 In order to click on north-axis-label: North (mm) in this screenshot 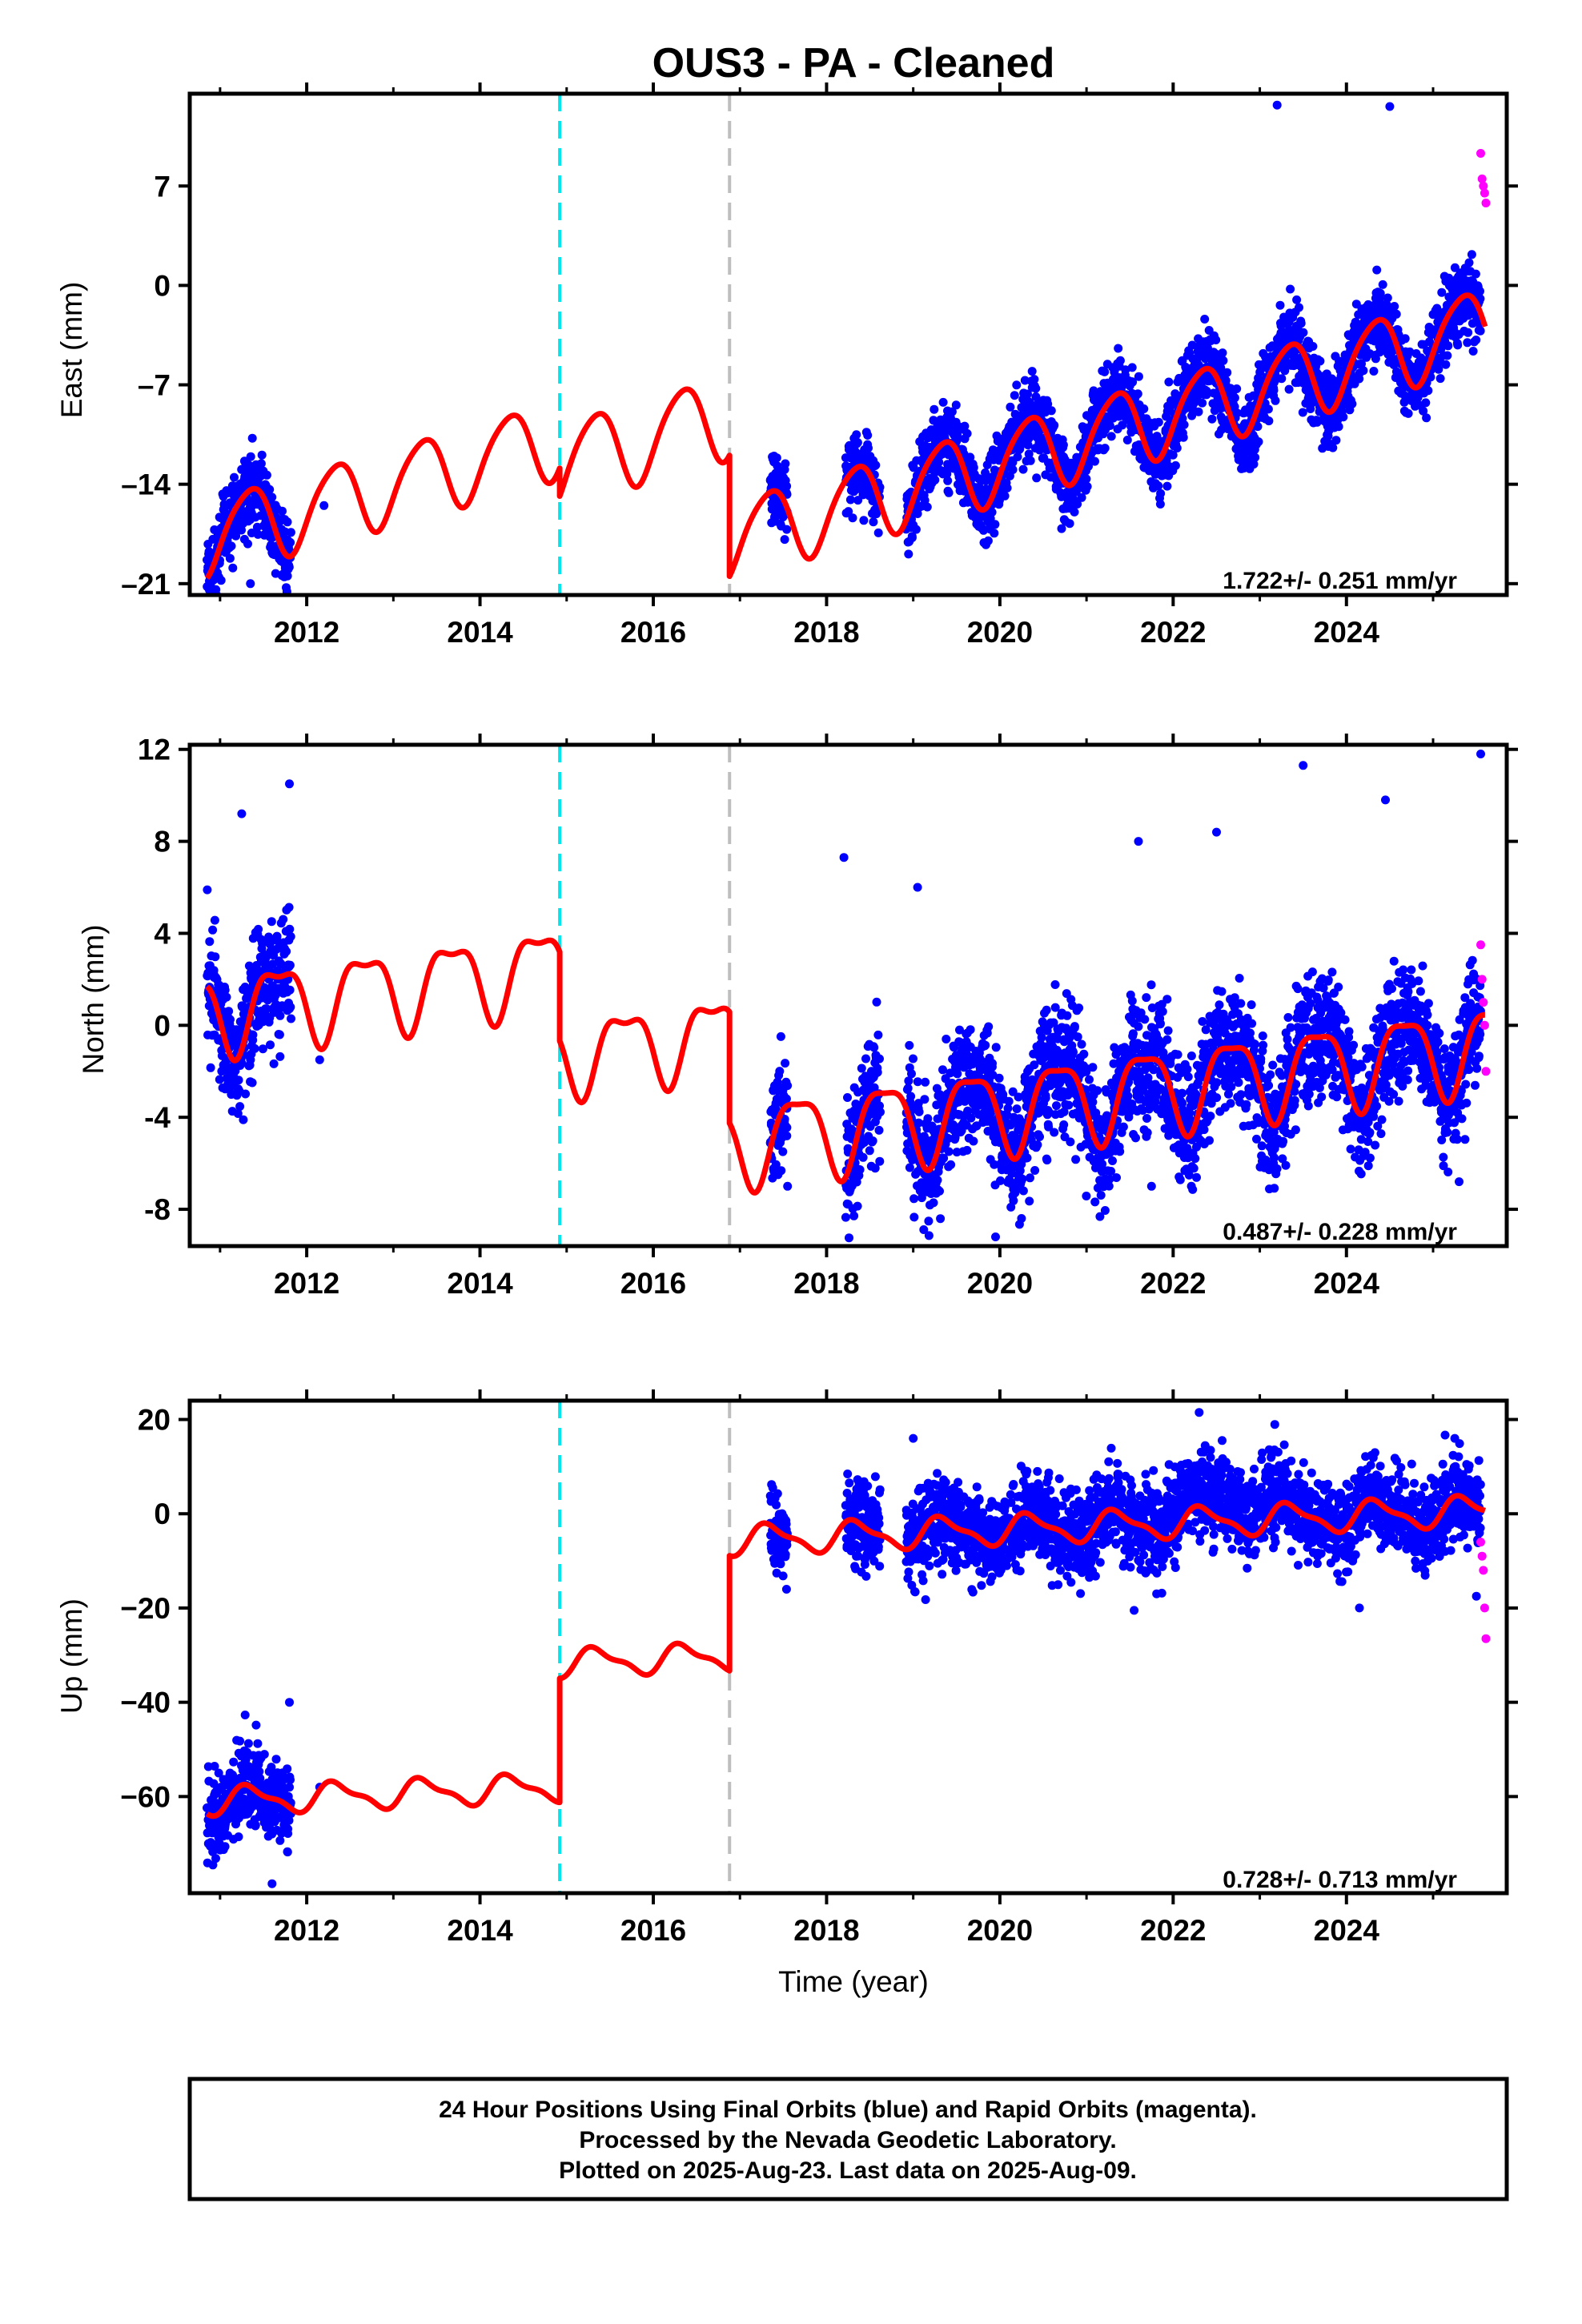, I will do `click(94, 999)`.